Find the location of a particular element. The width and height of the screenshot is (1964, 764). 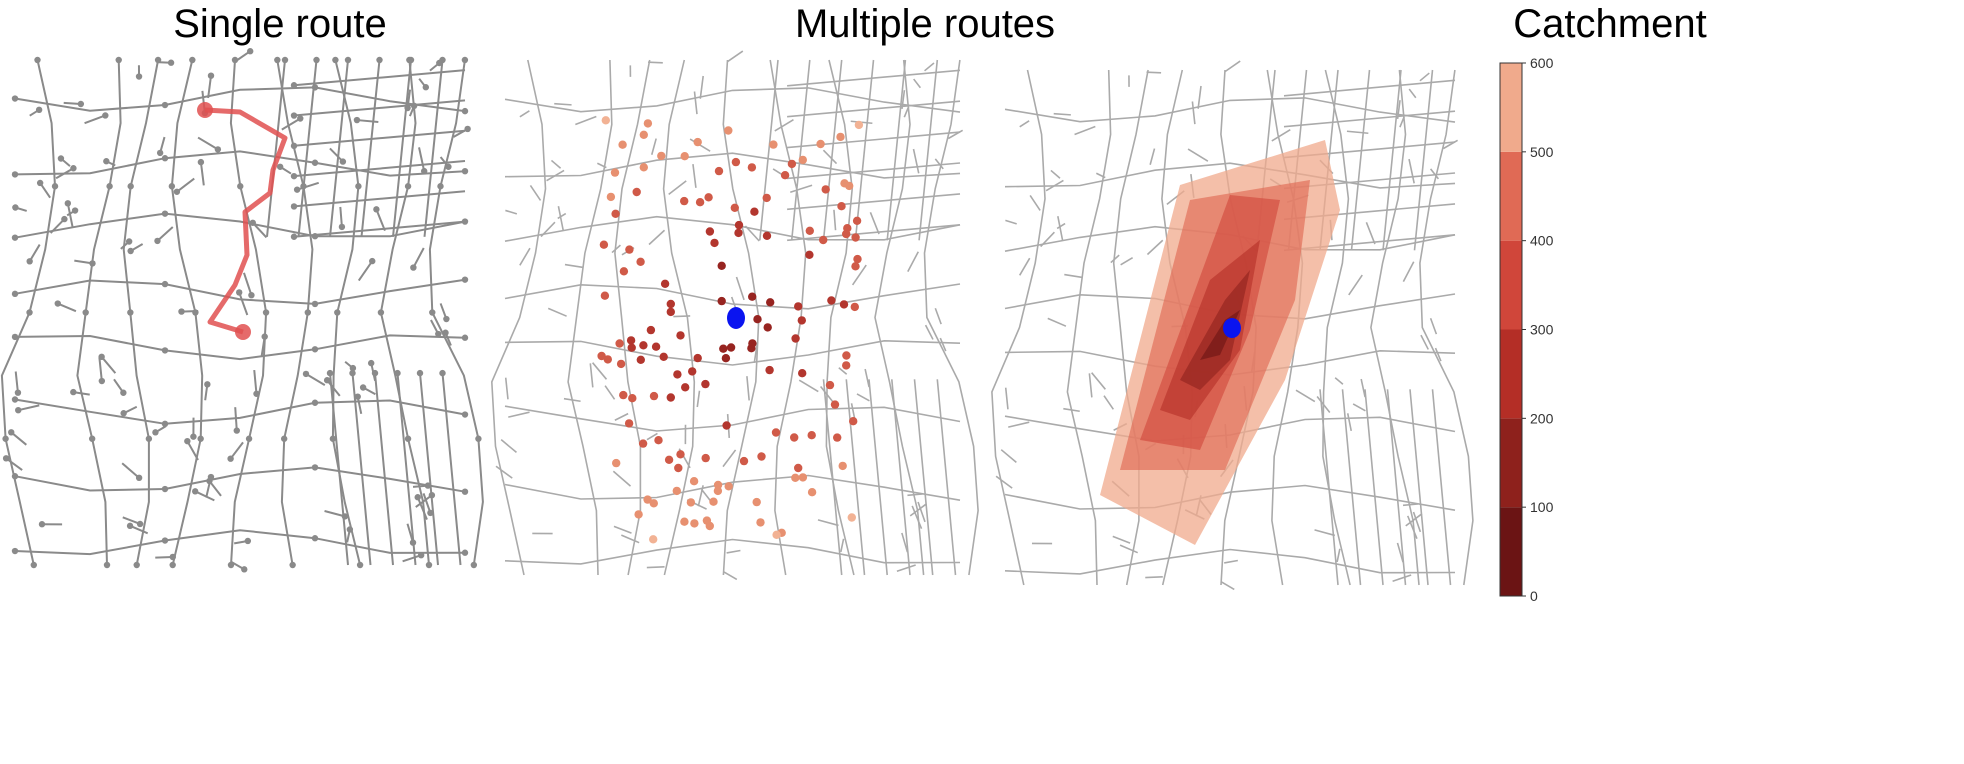

route-path is located at coordinates (246, 221).